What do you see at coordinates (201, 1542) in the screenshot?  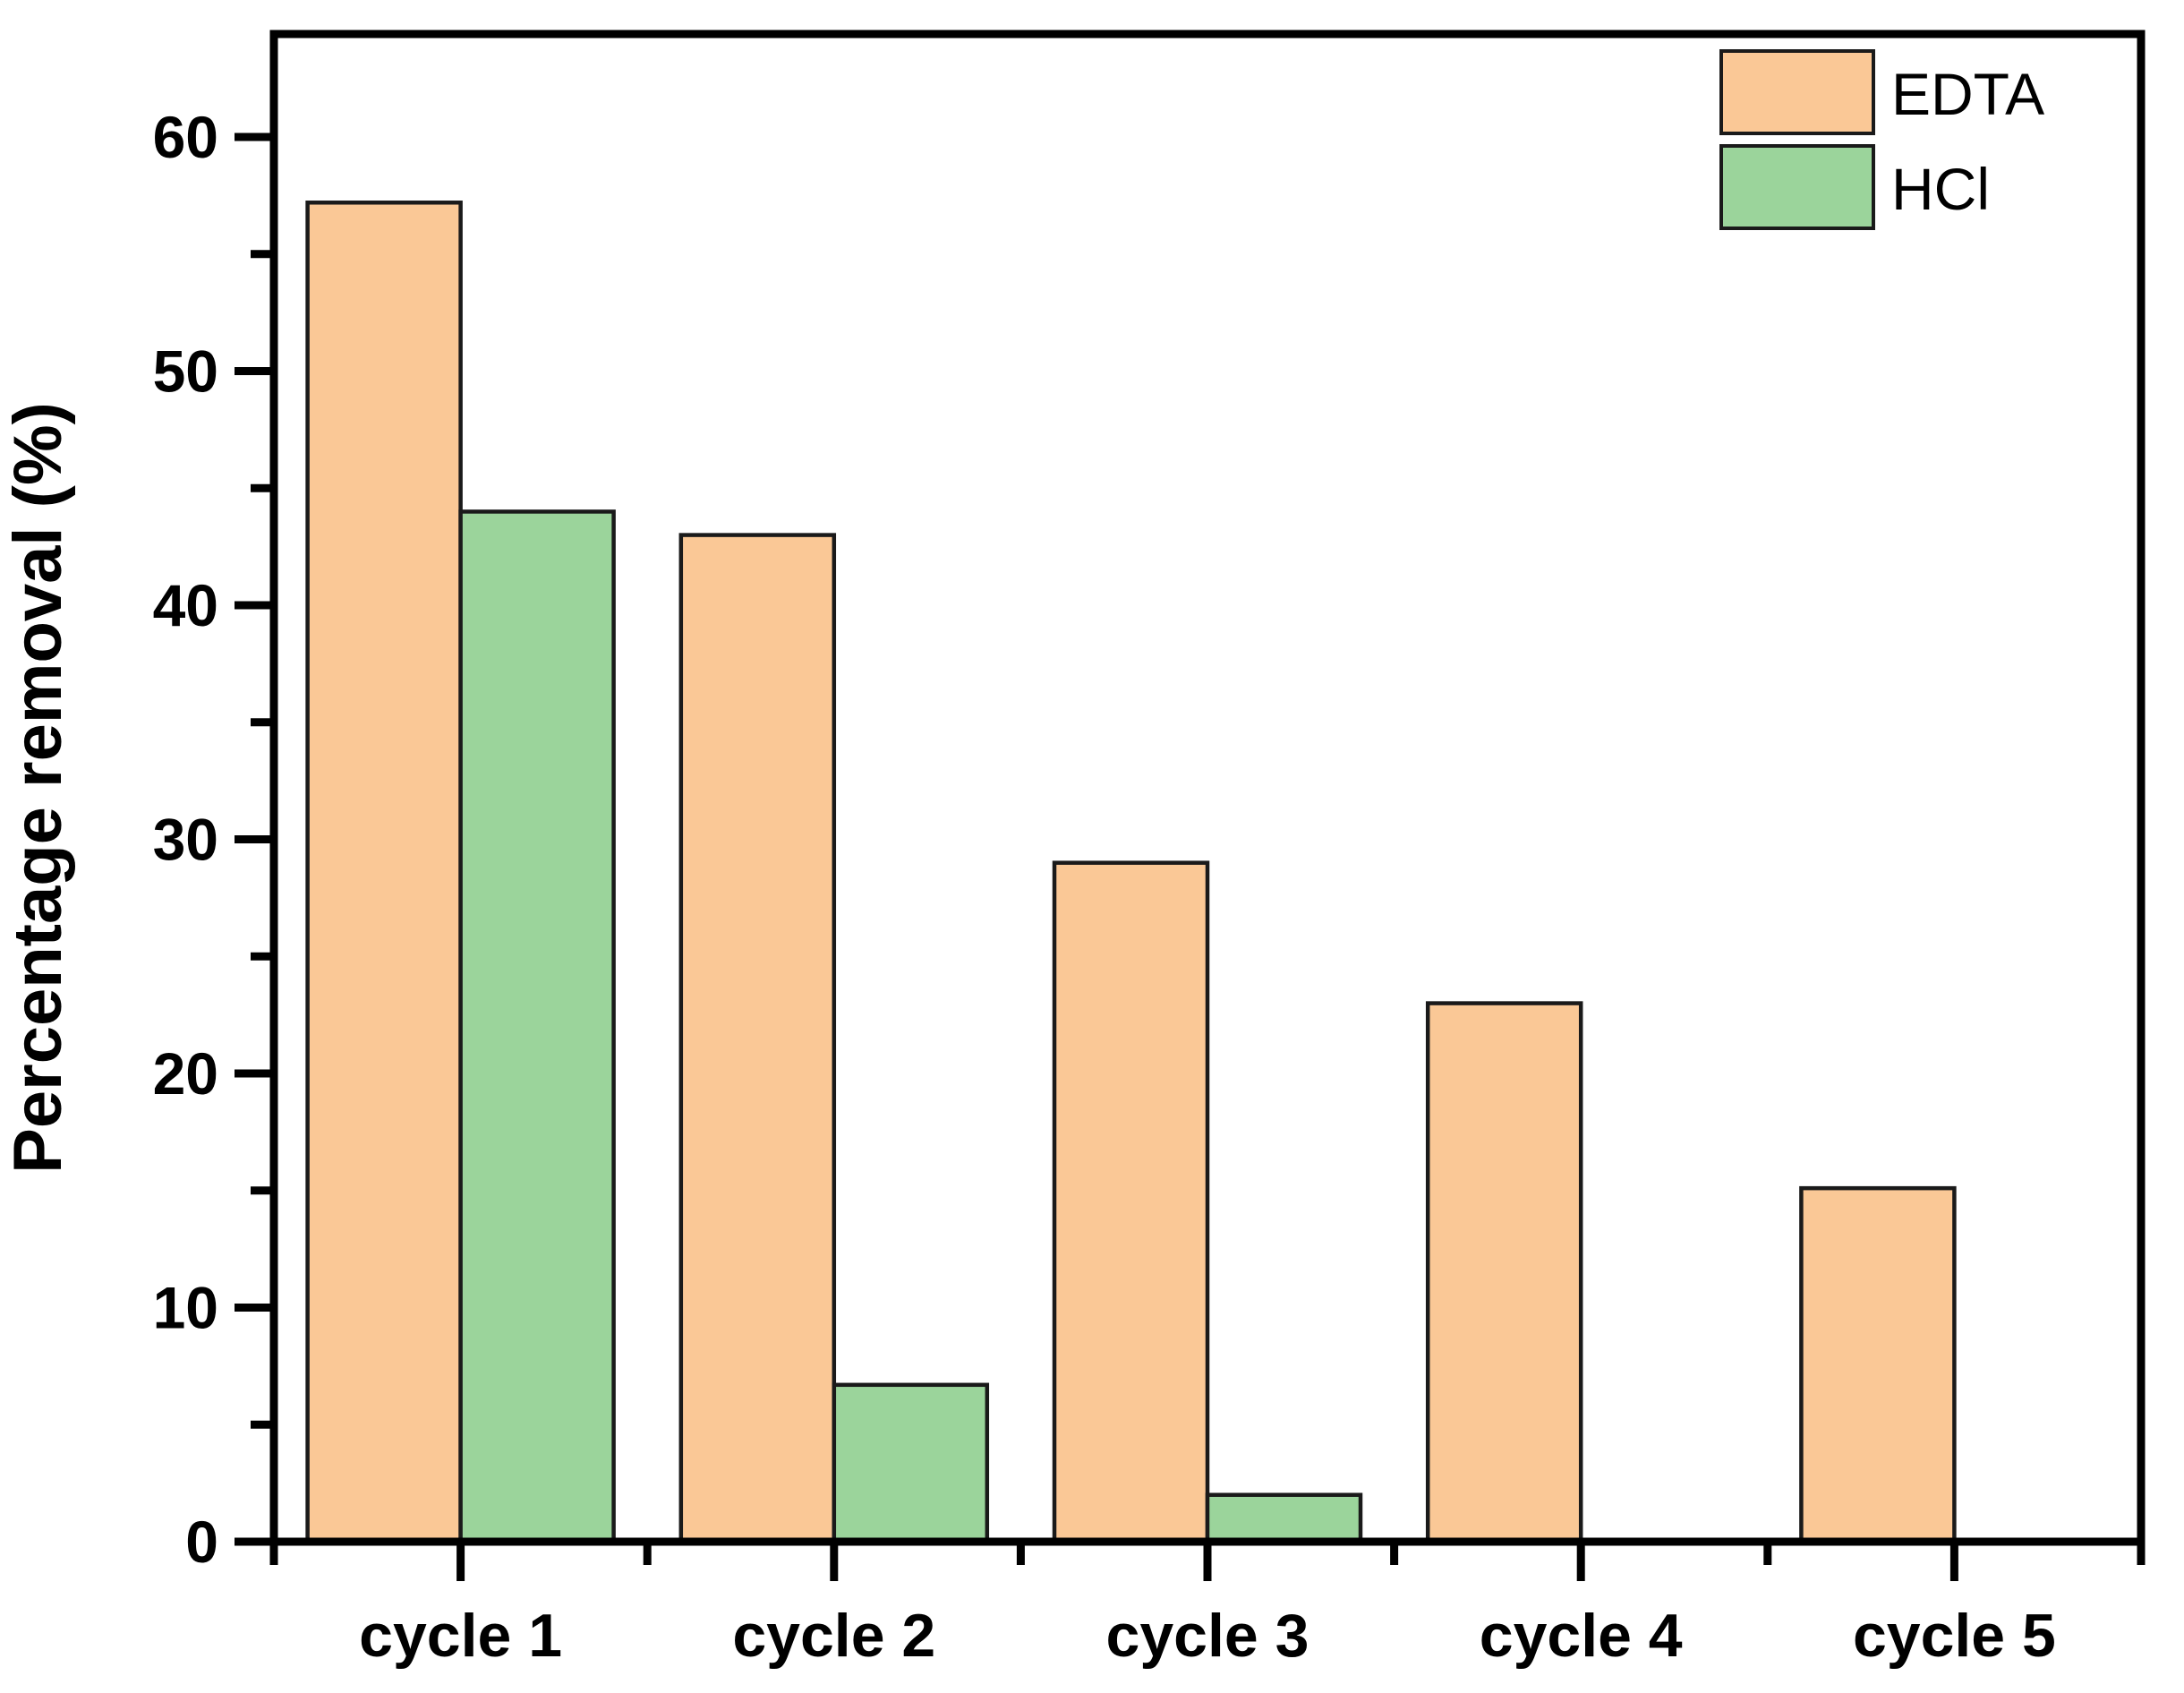 I see `y-tick-label-0: 0` at bounding box center [201, 1542].